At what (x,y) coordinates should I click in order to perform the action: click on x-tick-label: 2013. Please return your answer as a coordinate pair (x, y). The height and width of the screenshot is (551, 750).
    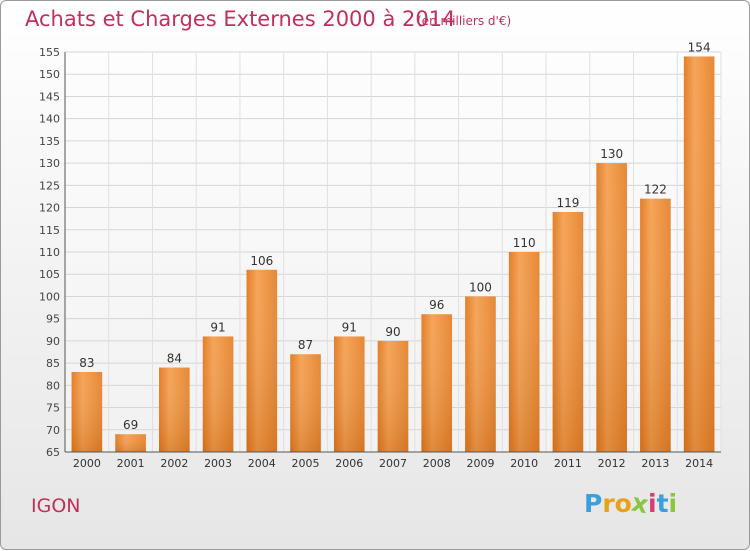
    Looking at the image, I should click on (655, 463).